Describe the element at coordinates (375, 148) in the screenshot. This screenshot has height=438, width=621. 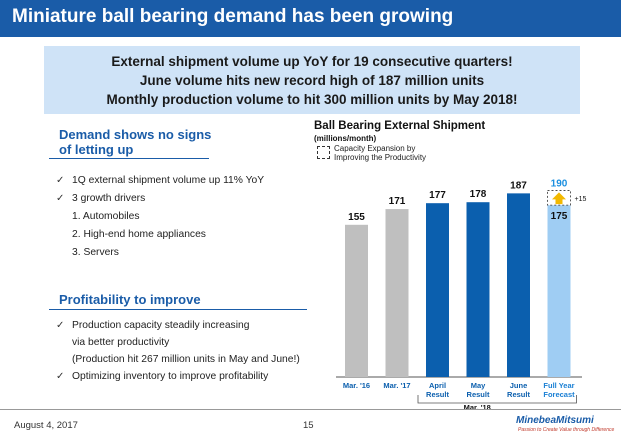
I see `legend-label-line-1: Capacity Expansion by` at that location.